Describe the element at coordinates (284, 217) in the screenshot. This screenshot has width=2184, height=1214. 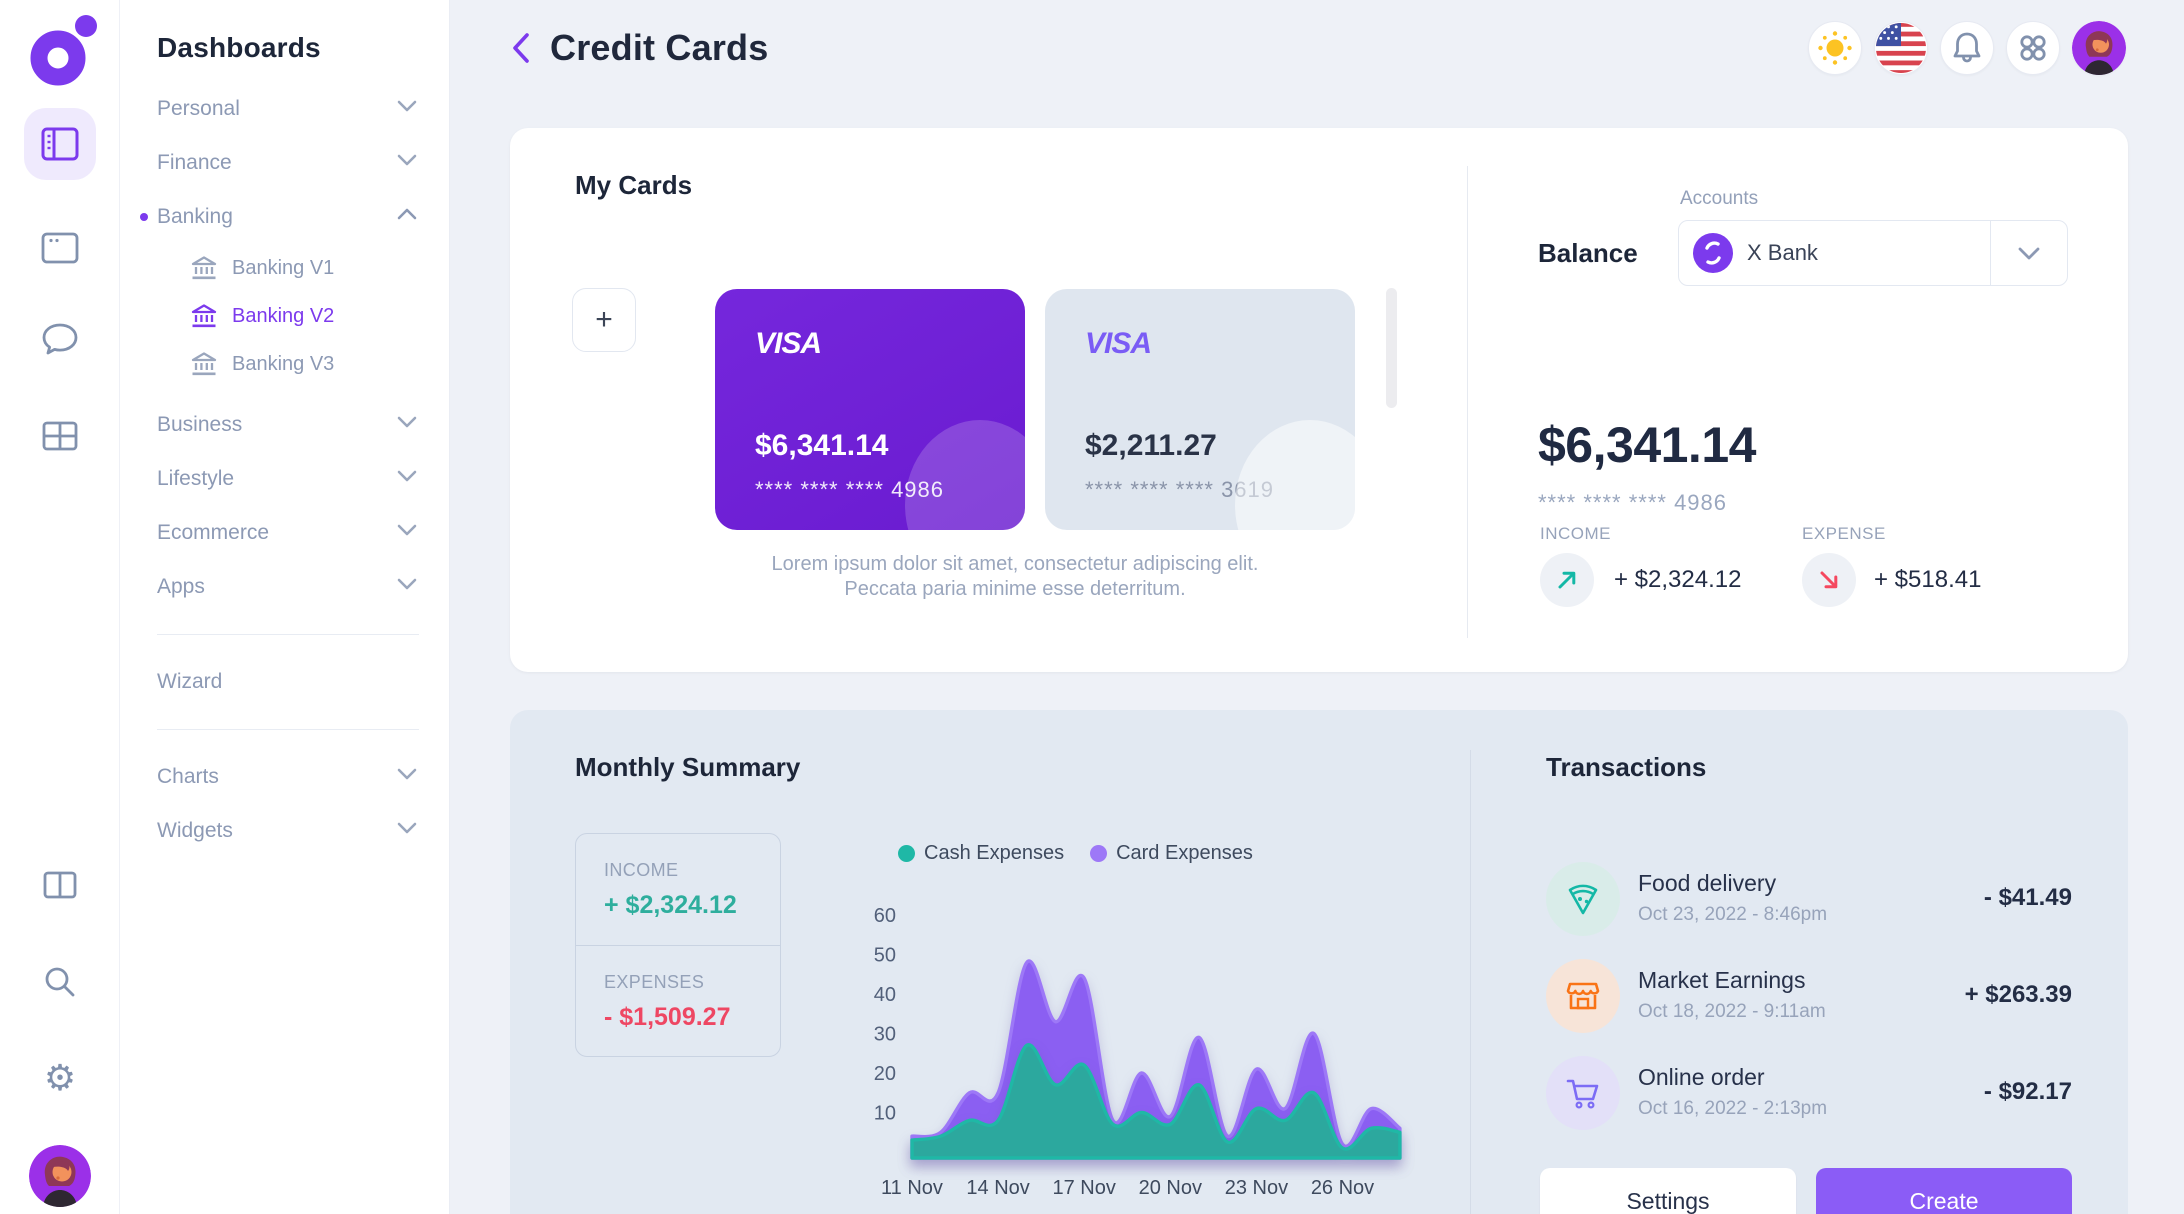
I see `sidebar-item-banking: Banking` at that location.